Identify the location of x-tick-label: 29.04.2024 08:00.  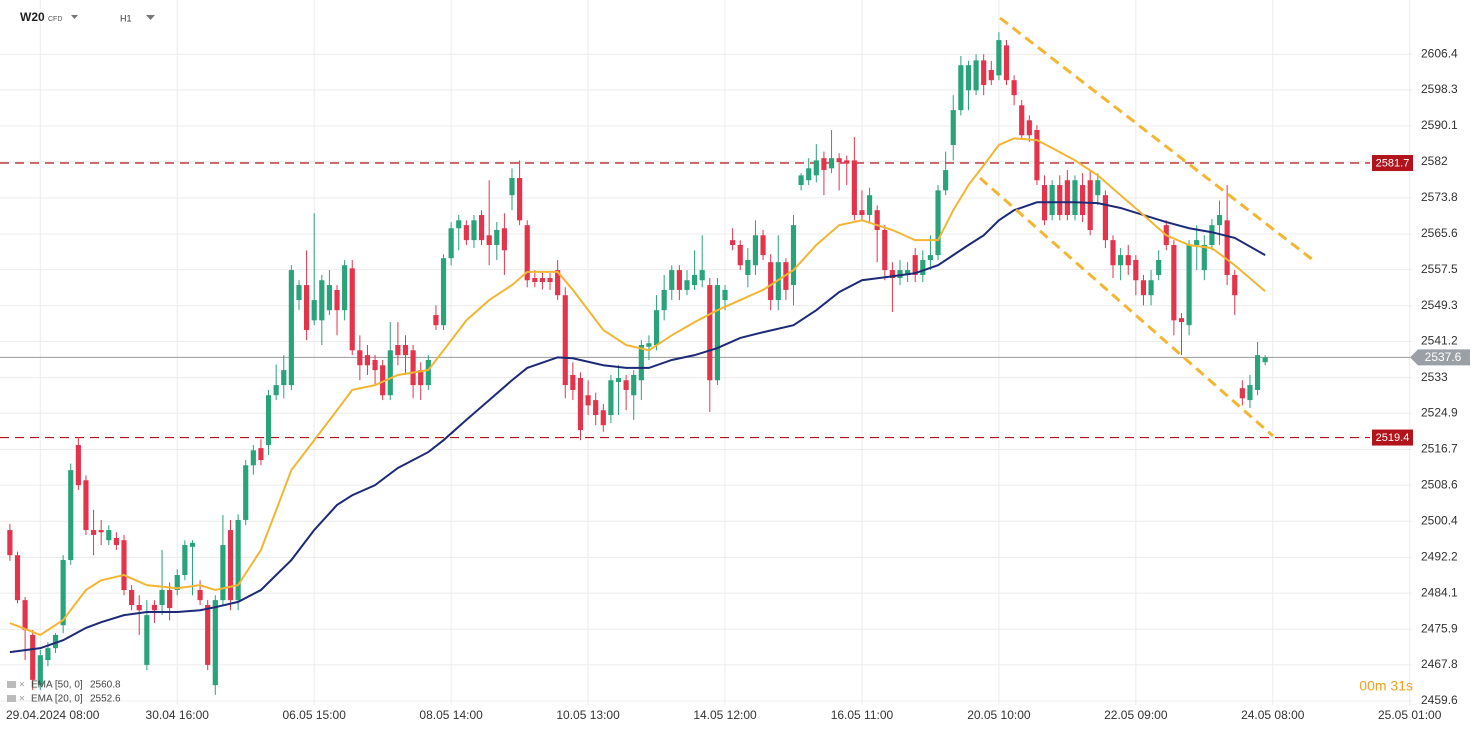
(53, 715).